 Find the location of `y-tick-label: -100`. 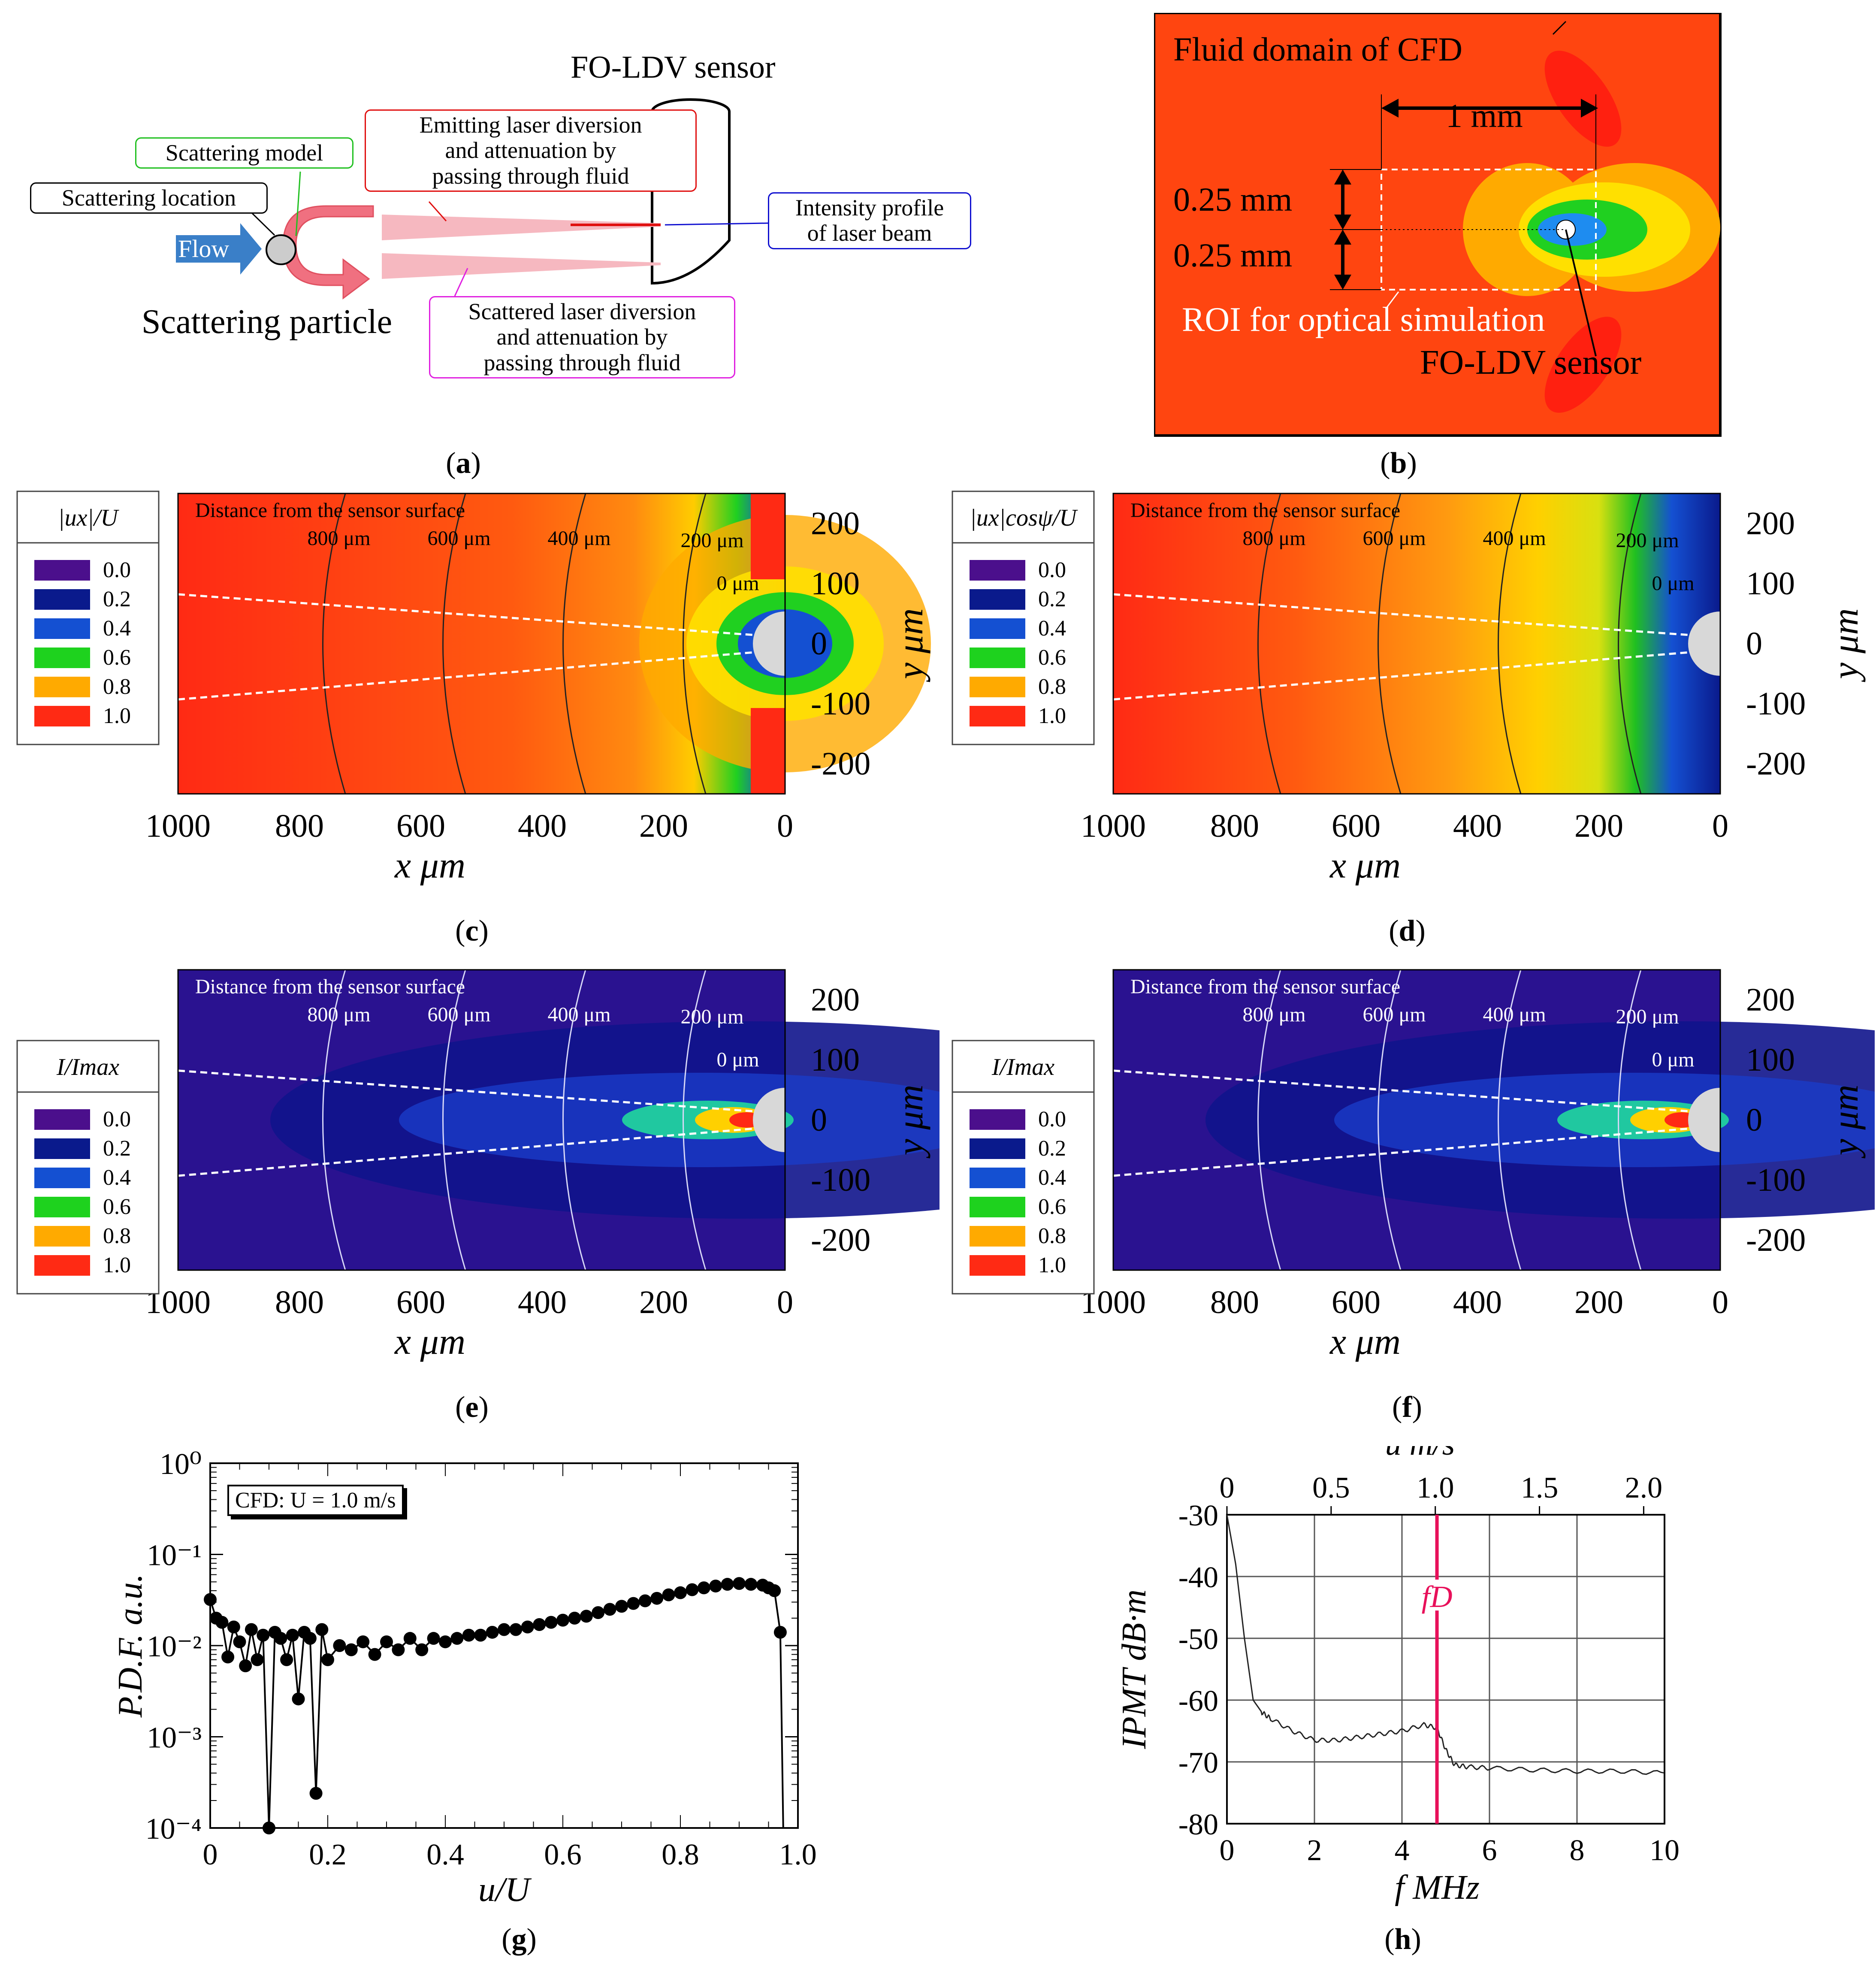

y-tick-label: -100 is located at coordinates (840, 1180).